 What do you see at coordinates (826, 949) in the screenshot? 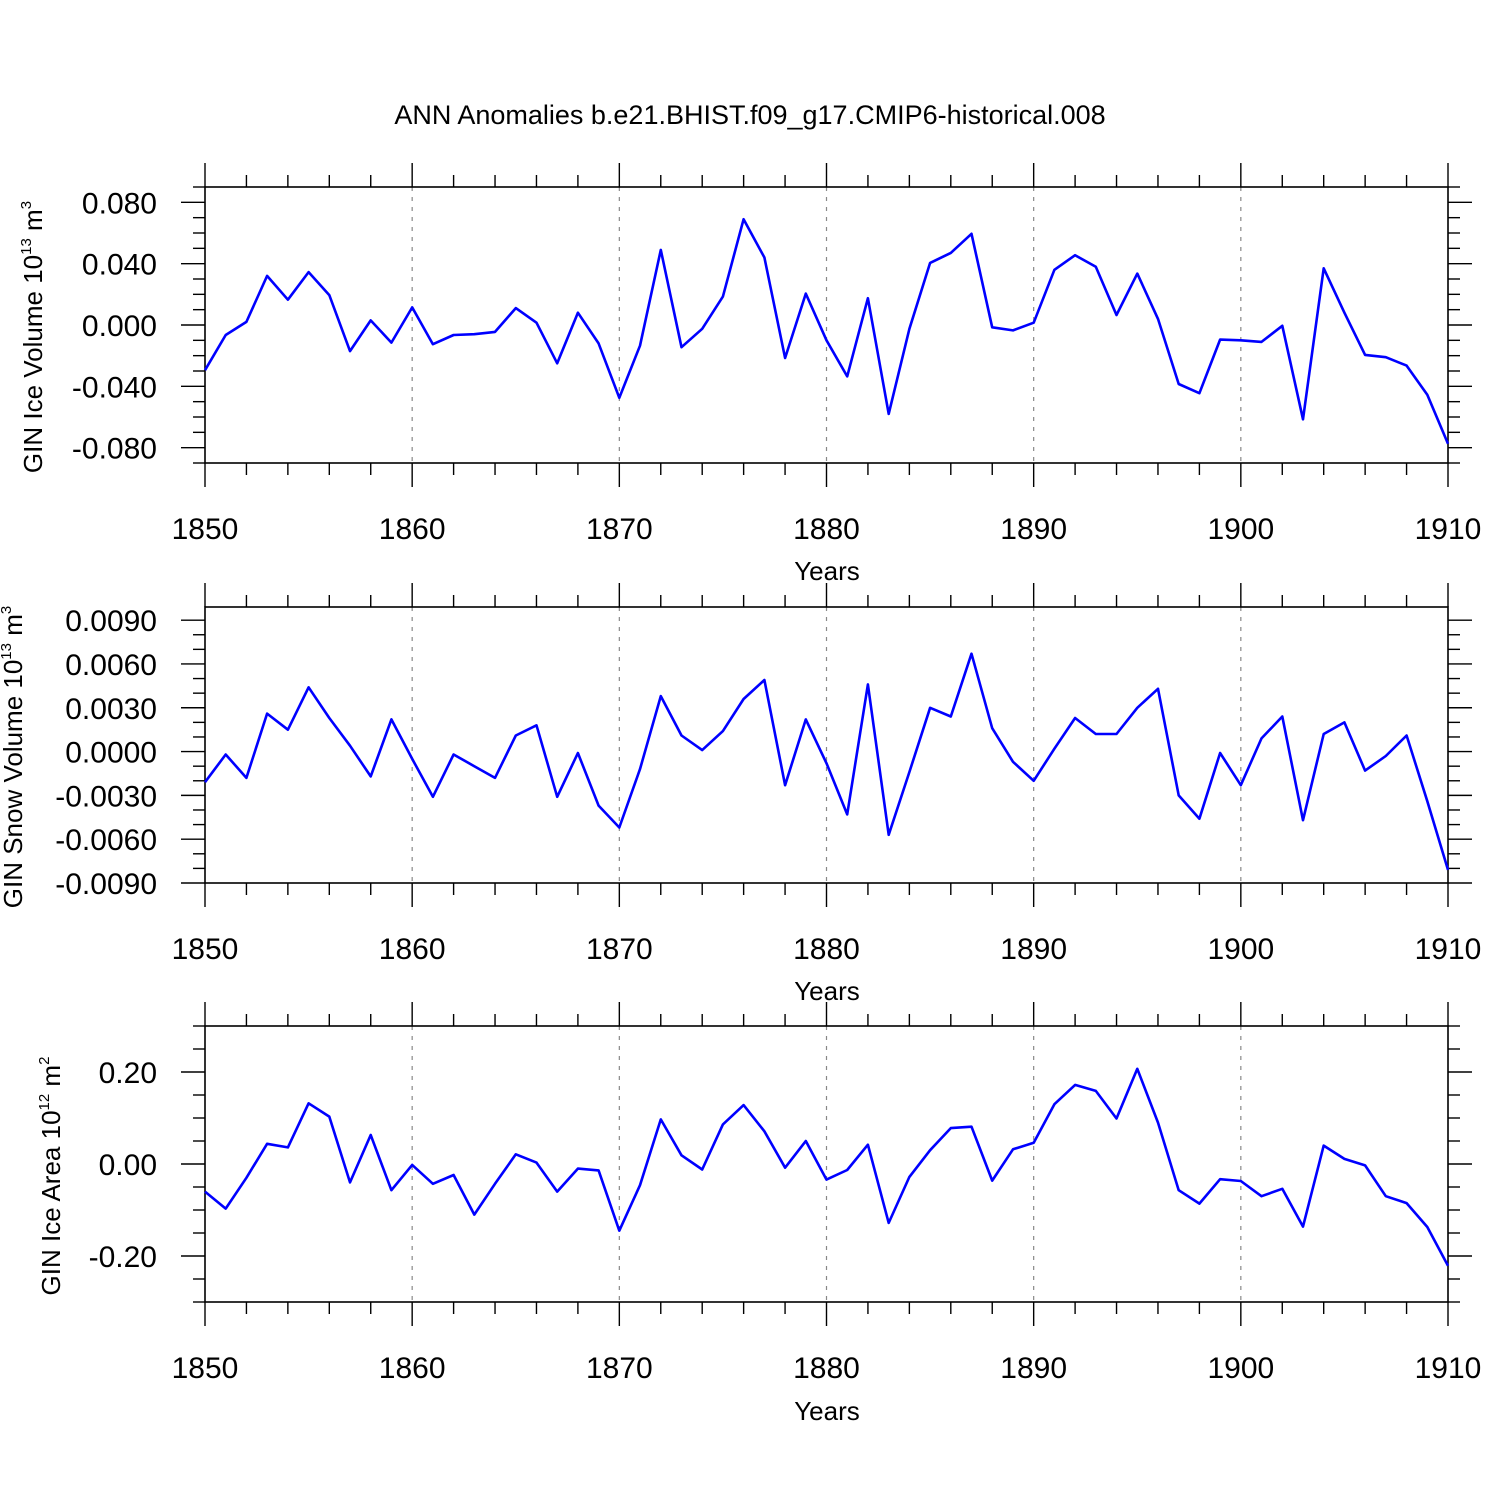
I see `snow-volume-x-tick-label: 1880` at bounding box center [826, 949].